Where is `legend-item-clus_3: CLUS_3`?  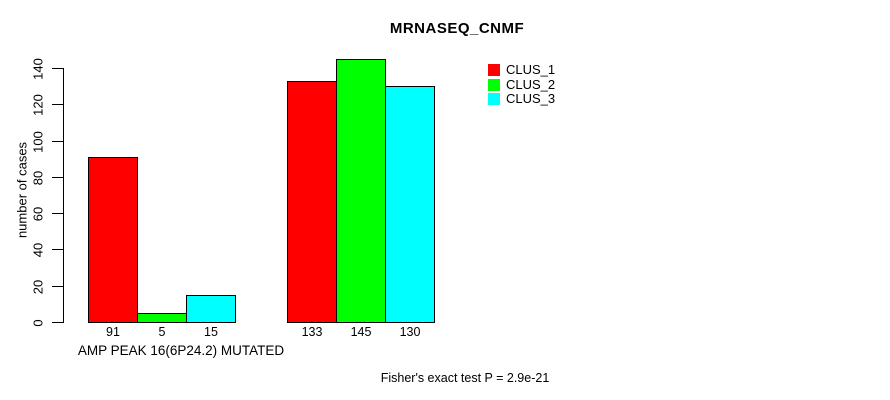
legend-item-clus_3: CLUS_3 is located at coordinates (522, 99).